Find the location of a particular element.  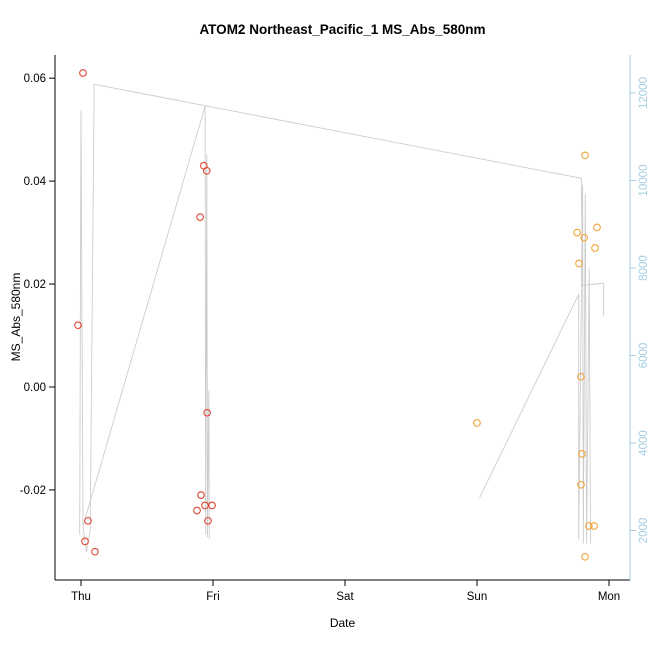

y-right-tick-label: 10000 is located at coordinates (644, 181).